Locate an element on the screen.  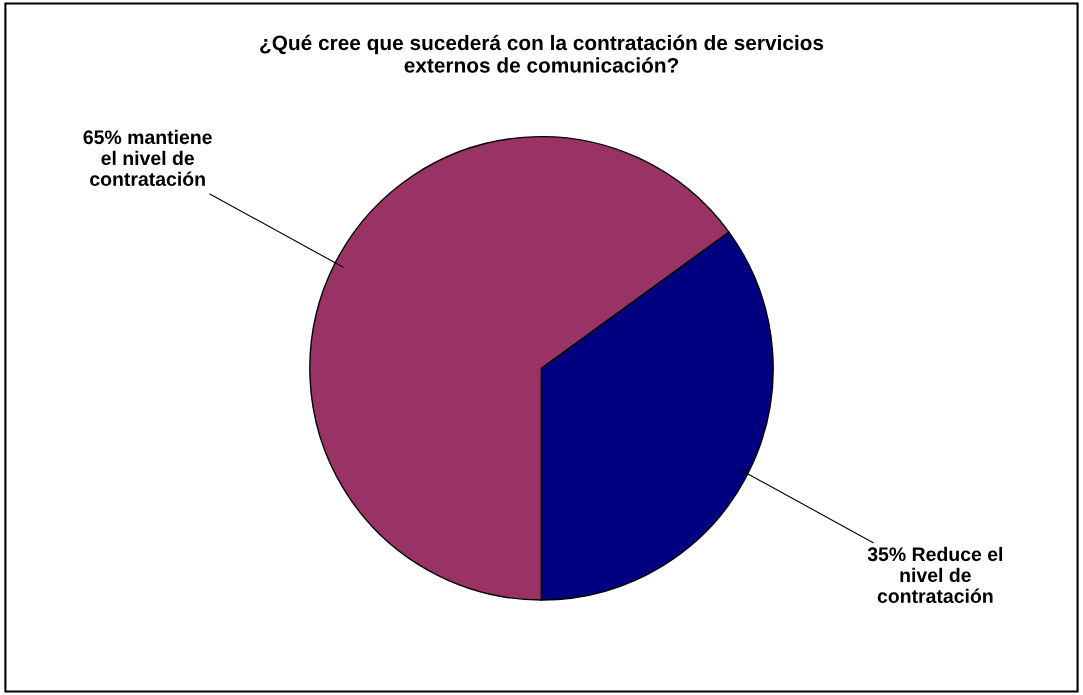
chart-title: ¿Qué cree que sucederá con la contratación de servicios externos de comunicación? is located at coordinates (542, 53).